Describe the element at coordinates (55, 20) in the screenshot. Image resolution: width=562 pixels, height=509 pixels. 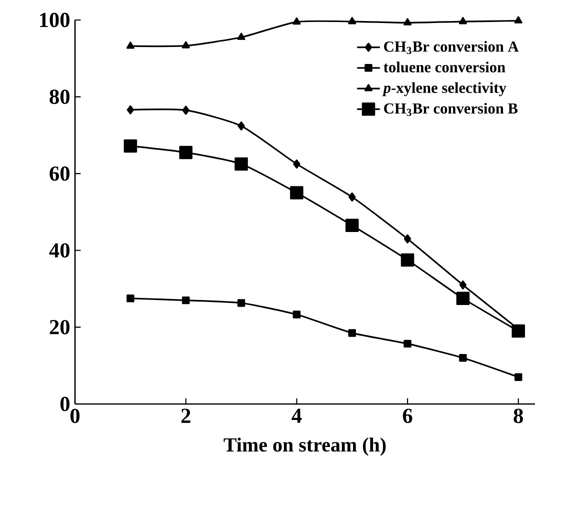
I see `y-tick-label: 100` at that location.